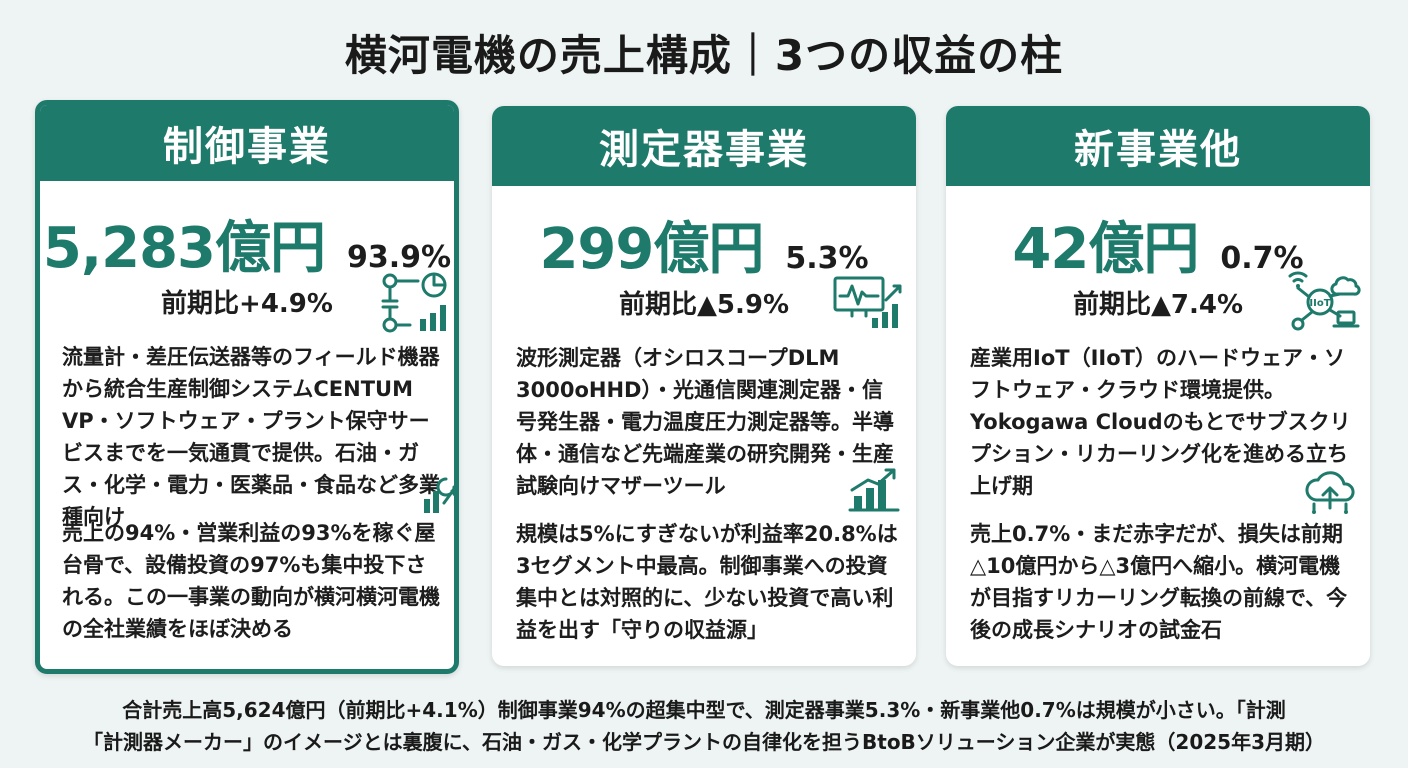 The image size is (1408, 768). I want to click on segment-growth: 前期比+4.9%, so click(247, 304).